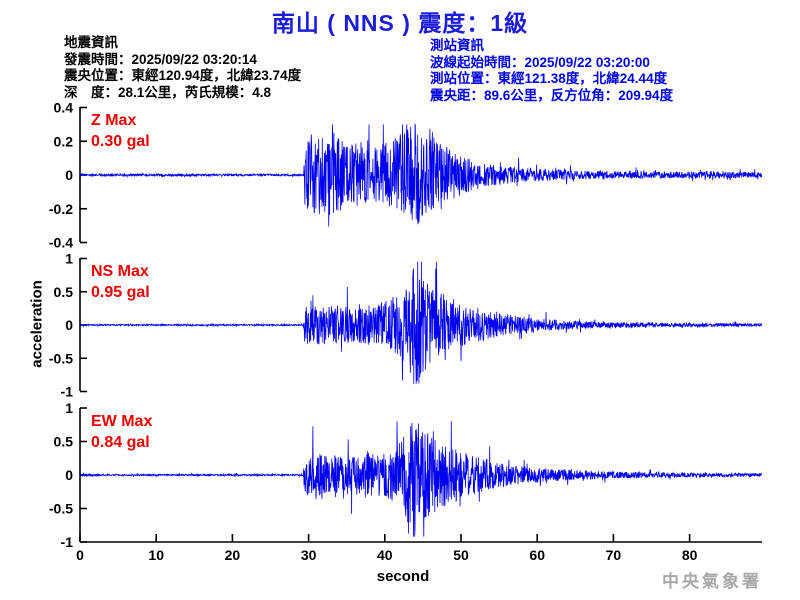  I want to click on depth-magnitude-line: 深 度：28.1公里，芮氏規模：4.8, so click(168, 92).